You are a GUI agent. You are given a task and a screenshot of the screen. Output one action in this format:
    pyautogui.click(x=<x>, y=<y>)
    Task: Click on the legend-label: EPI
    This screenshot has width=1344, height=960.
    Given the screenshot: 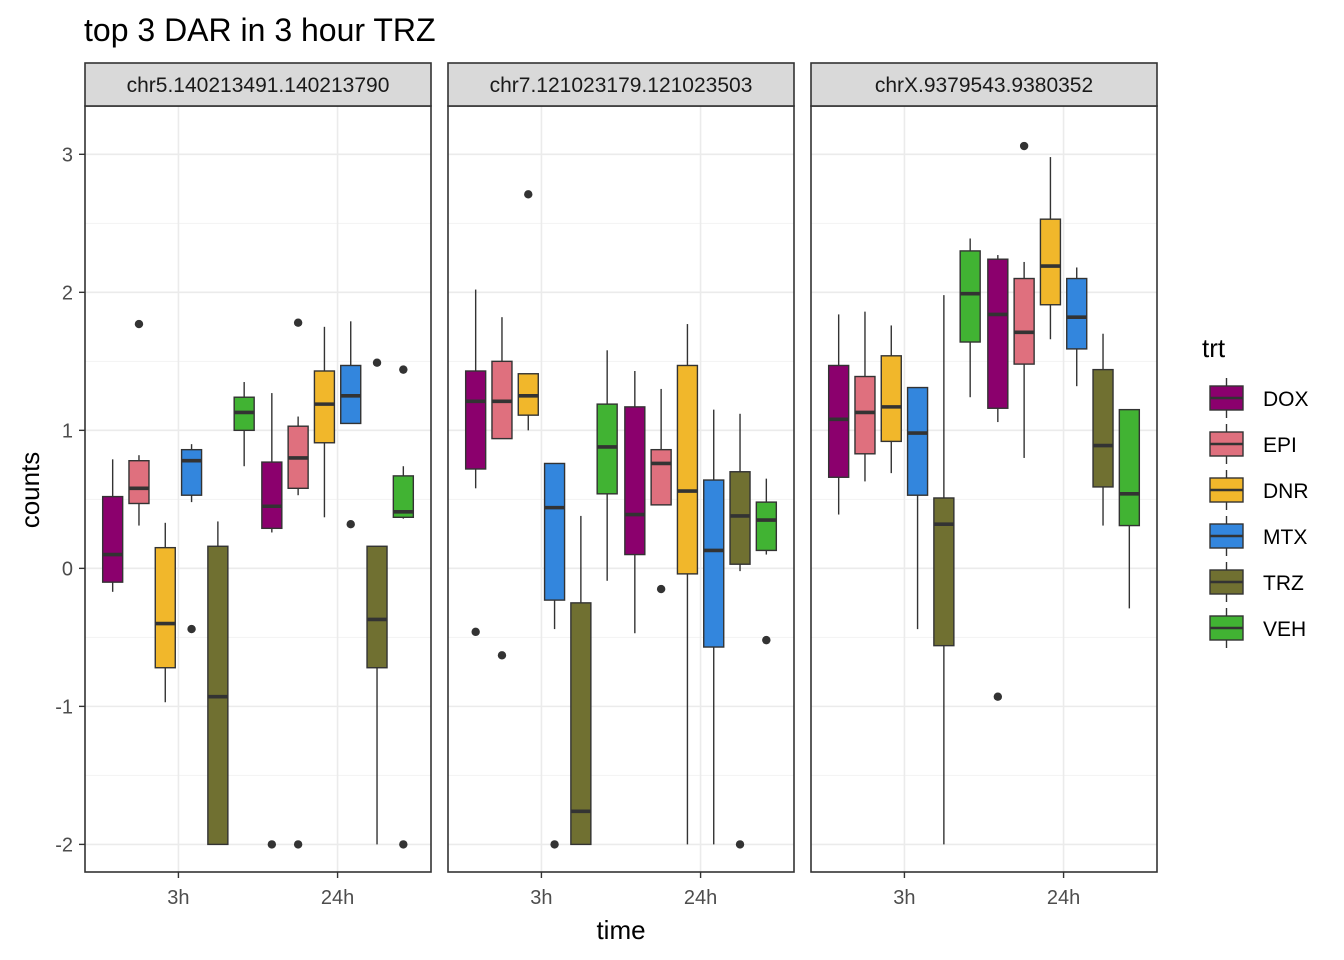 What is the action you would take?
    pyautogui.click(x=1280, y=445)
    